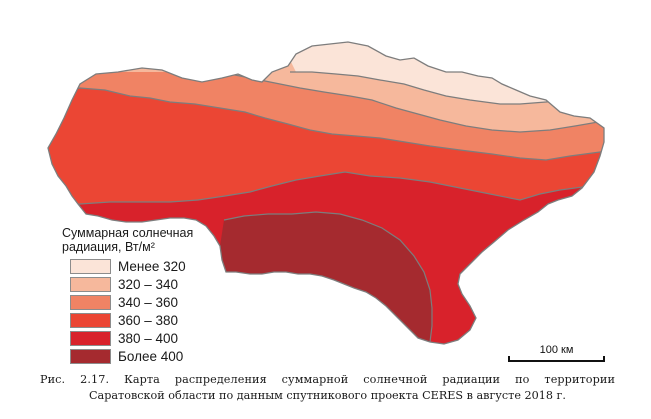 The image size is (651, 419). I want to click on legend-label: 320 – 340, so click(148, 284).